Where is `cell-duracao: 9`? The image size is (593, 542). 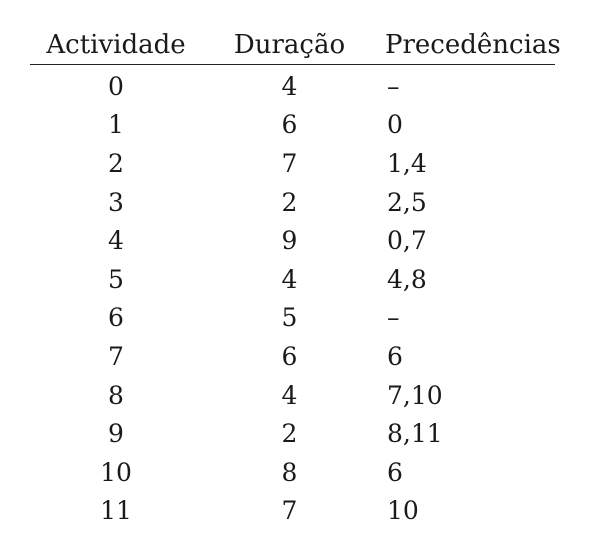 cell-duracao: 9 is located at coordinates (289, 241).